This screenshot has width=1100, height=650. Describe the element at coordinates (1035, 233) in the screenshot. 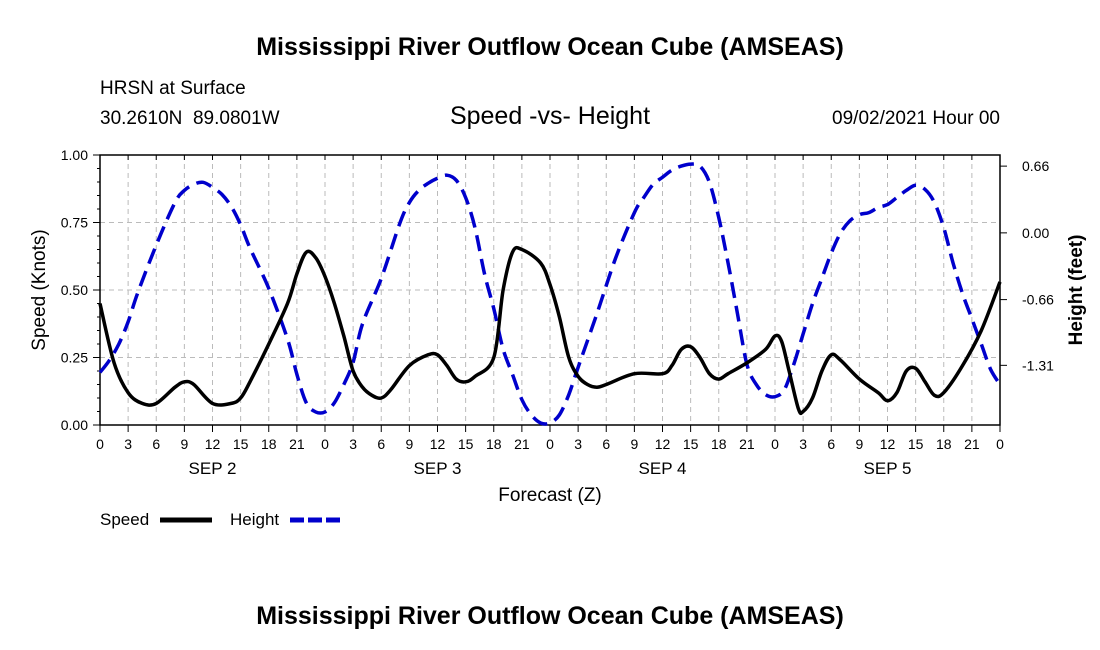

I see `right-tick-label: 0.00` at that location.